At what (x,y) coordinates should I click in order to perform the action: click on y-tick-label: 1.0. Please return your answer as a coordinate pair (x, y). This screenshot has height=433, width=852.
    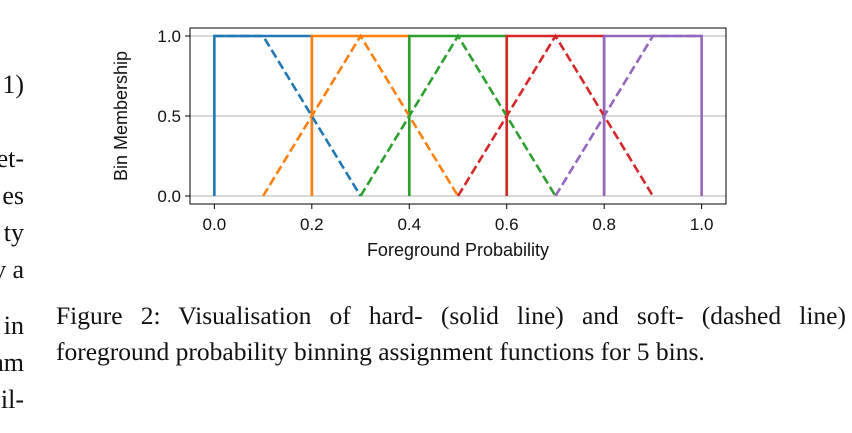
    Looking at the image, I should click on (169, 36).